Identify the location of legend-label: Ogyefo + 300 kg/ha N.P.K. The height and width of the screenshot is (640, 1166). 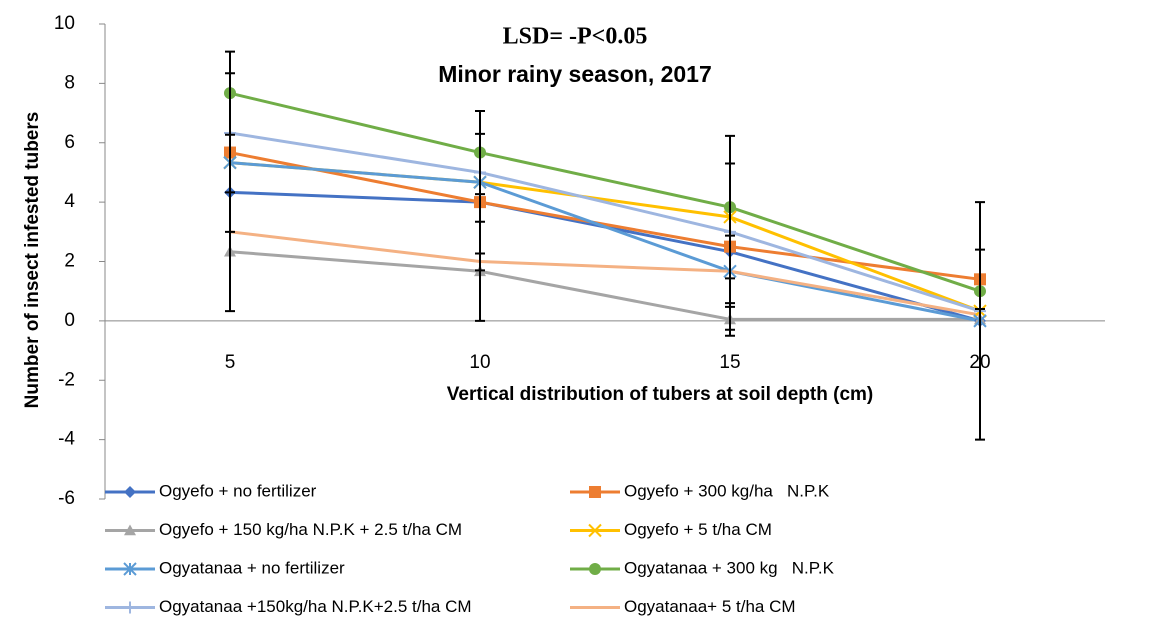
(727, 490).